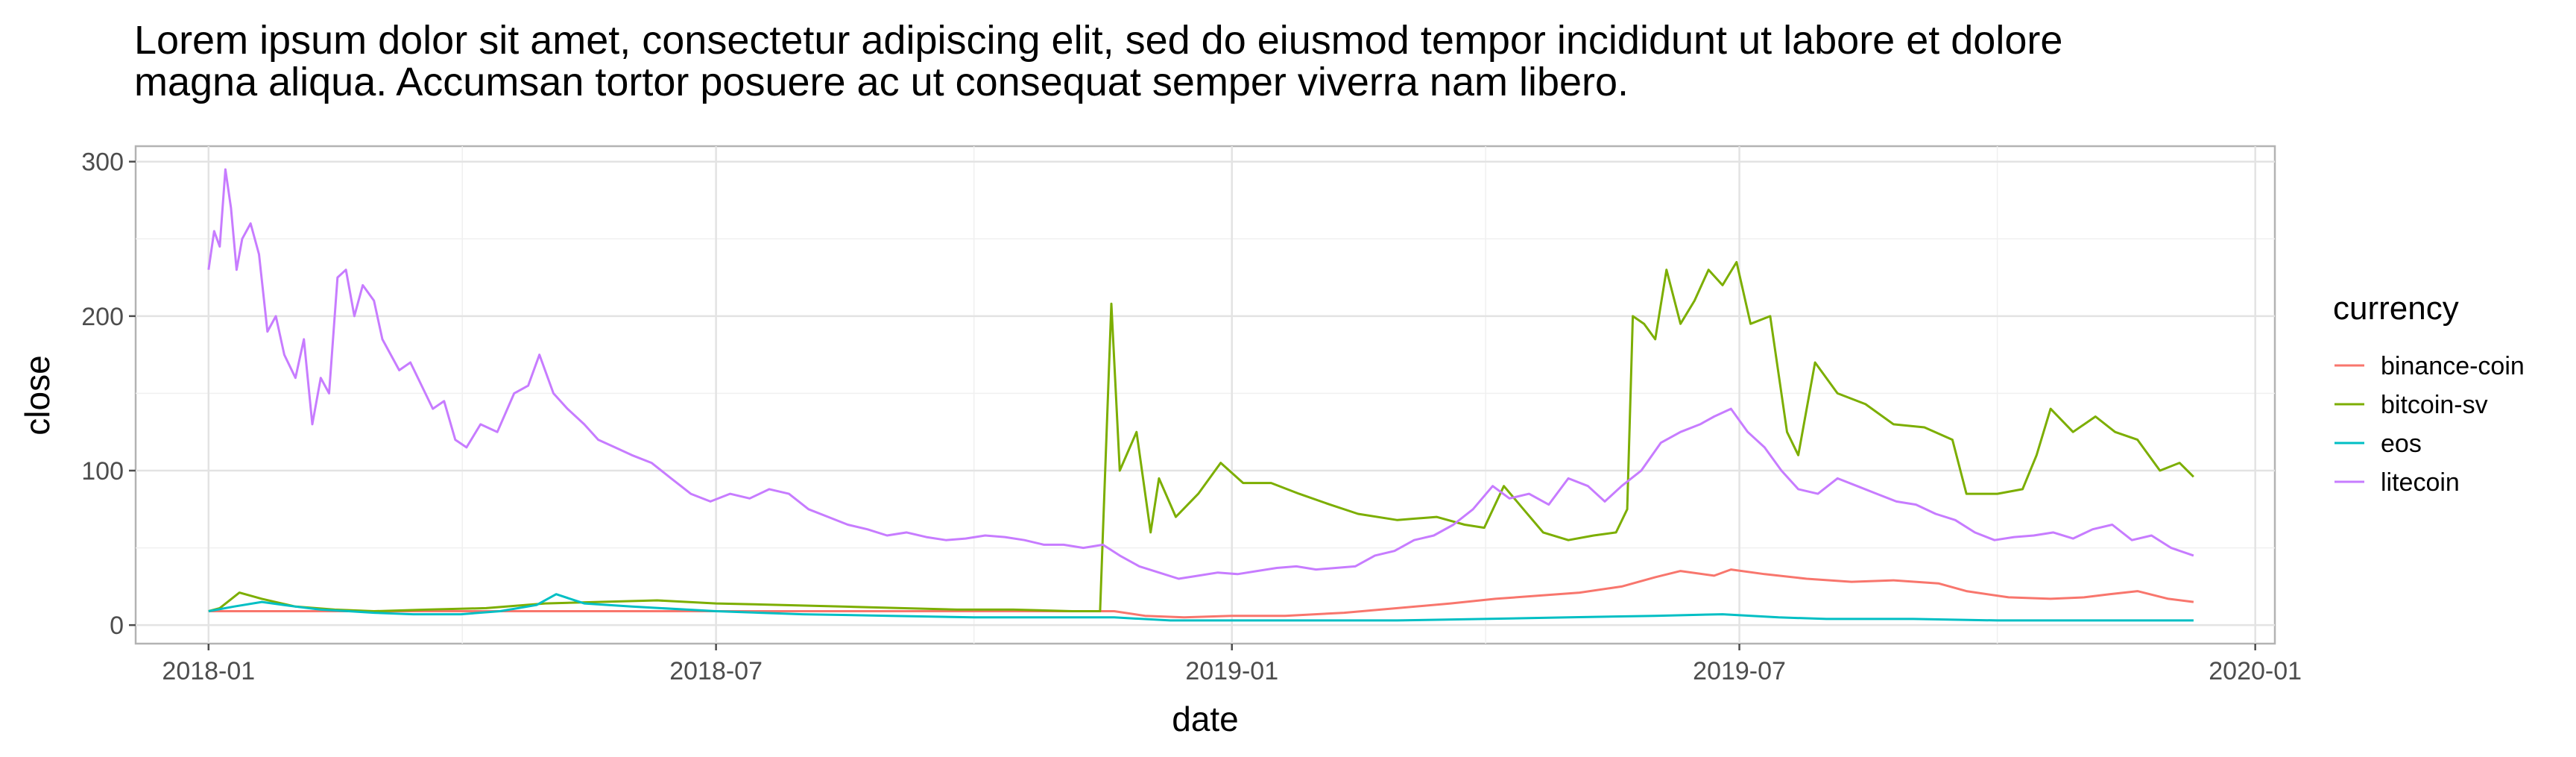 This screenshot has width=2576, height=757. Describe the element at coordinates (2255, 671) in the screenshot. I see `x-tick-label: 2020-01` at that location.